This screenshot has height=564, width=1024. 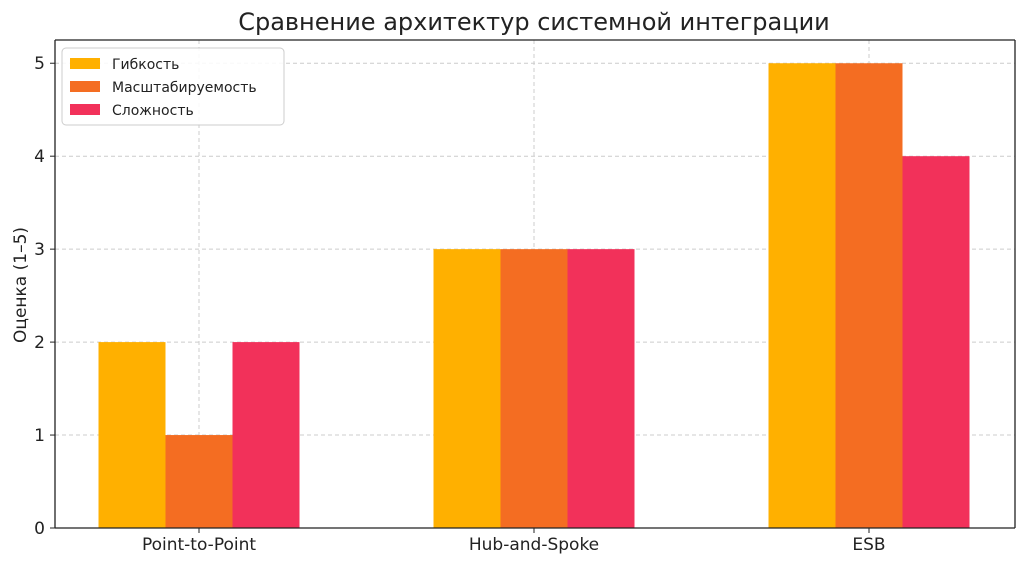 What do you see at coordinates (199, 545) in the screenshot?
I see `x-tick-label: Point-to-Point` at bounding box center [199, 545].